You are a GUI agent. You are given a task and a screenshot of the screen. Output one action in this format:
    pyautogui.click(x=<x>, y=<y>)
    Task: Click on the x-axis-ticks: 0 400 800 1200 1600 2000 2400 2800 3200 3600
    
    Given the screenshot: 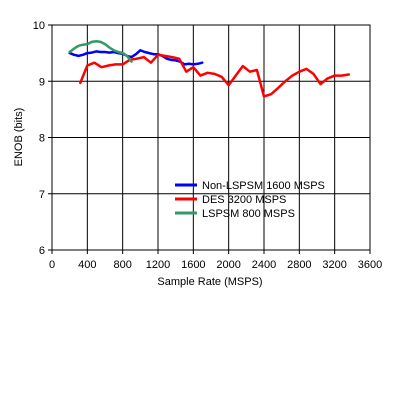 What is the action you would take?
    pyautogui.click(x=215, y=260)
    